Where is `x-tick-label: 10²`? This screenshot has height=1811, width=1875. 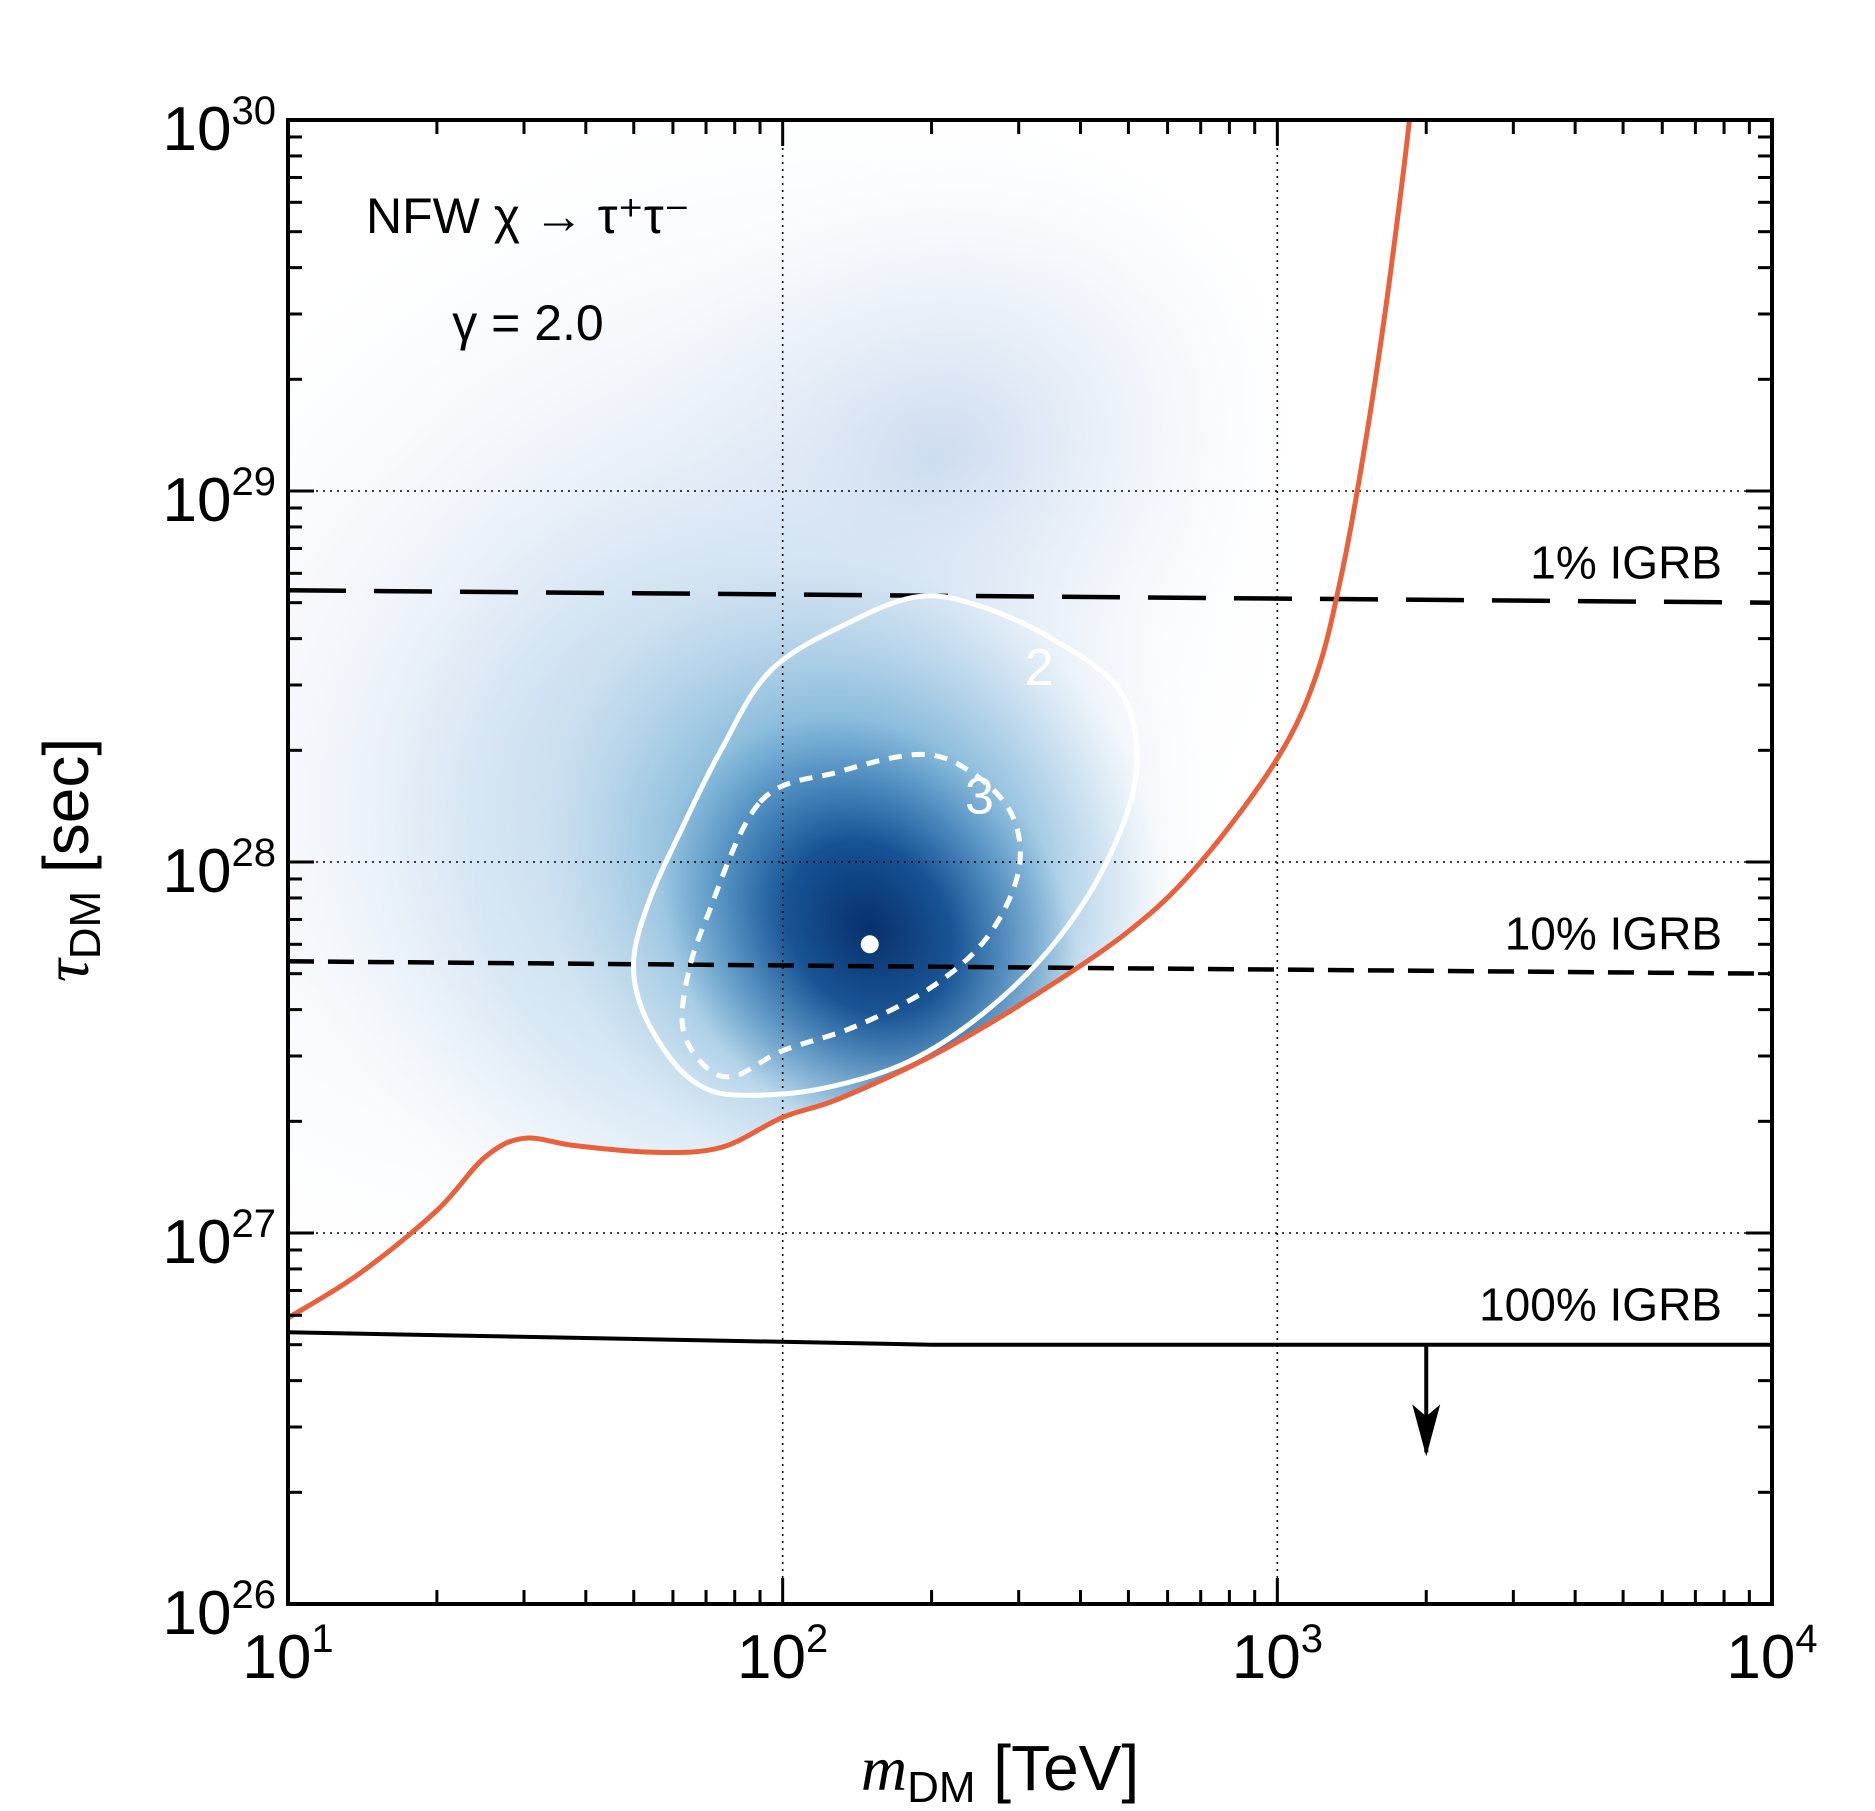
x-tick-label: 10² is located at coordinates (782, 1654).